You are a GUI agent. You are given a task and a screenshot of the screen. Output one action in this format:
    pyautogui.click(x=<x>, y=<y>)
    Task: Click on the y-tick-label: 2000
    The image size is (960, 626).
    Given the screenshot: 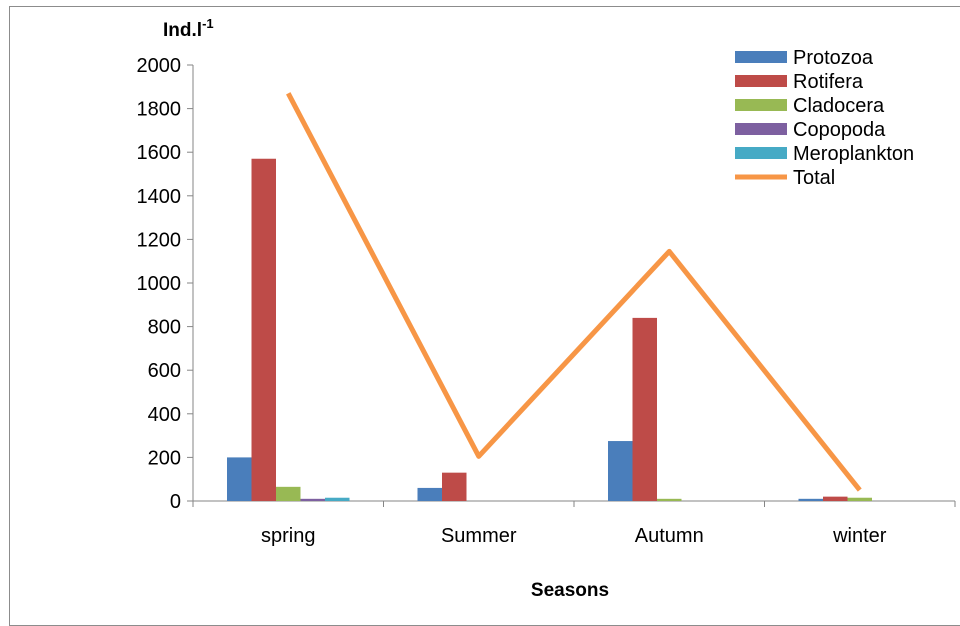 What is the action you would take?
    pyautogui.click(x=159, y=66)
    